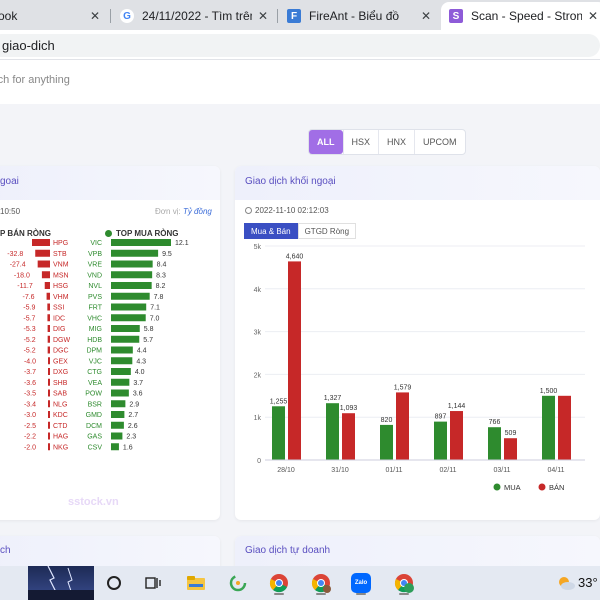 The height and width of the screenshot is (600, 600). Describe the element at coordinates (61, 583) in the screenshot. I see `desktop-wallpaper-thumbnail` at that location.